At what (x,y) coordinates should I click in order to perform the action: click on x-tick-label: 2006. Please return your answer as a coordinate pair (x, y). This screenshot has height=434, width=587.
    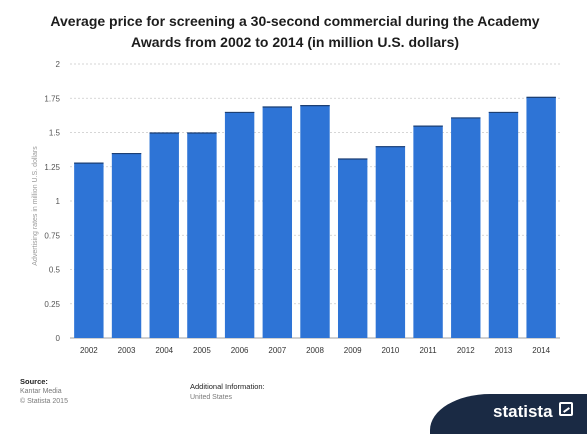
    Looking at the image, I should click on (240, 350).